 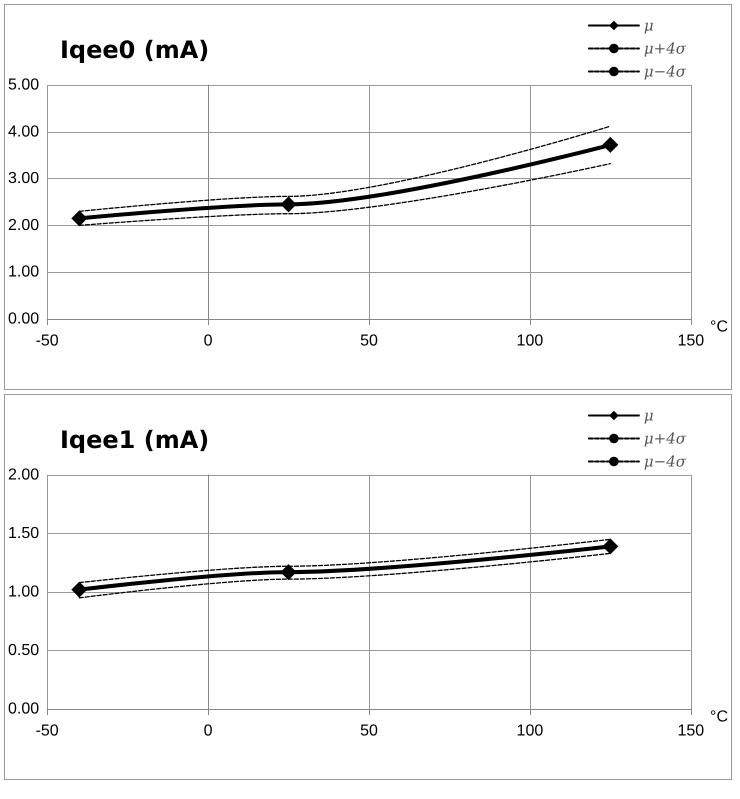 I want to click on y-tick-label: 0.50, so click(x=24, y=650).